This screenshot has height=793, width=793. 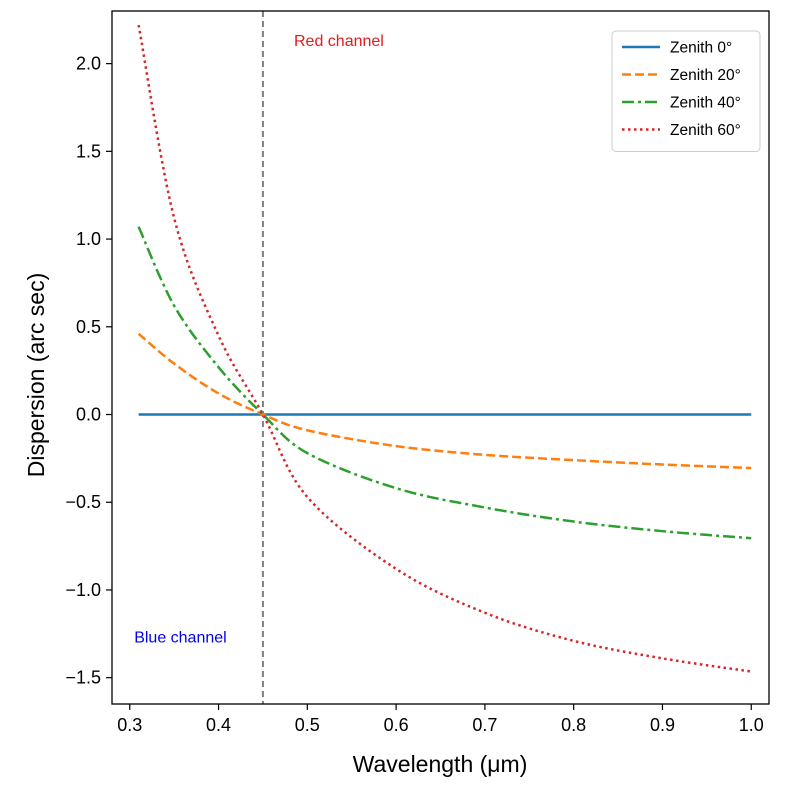 What do you see at coordinates (307, 725) in the screenshot?
I see `x-tick-label: 0.5` at bounding box center [307, 725].